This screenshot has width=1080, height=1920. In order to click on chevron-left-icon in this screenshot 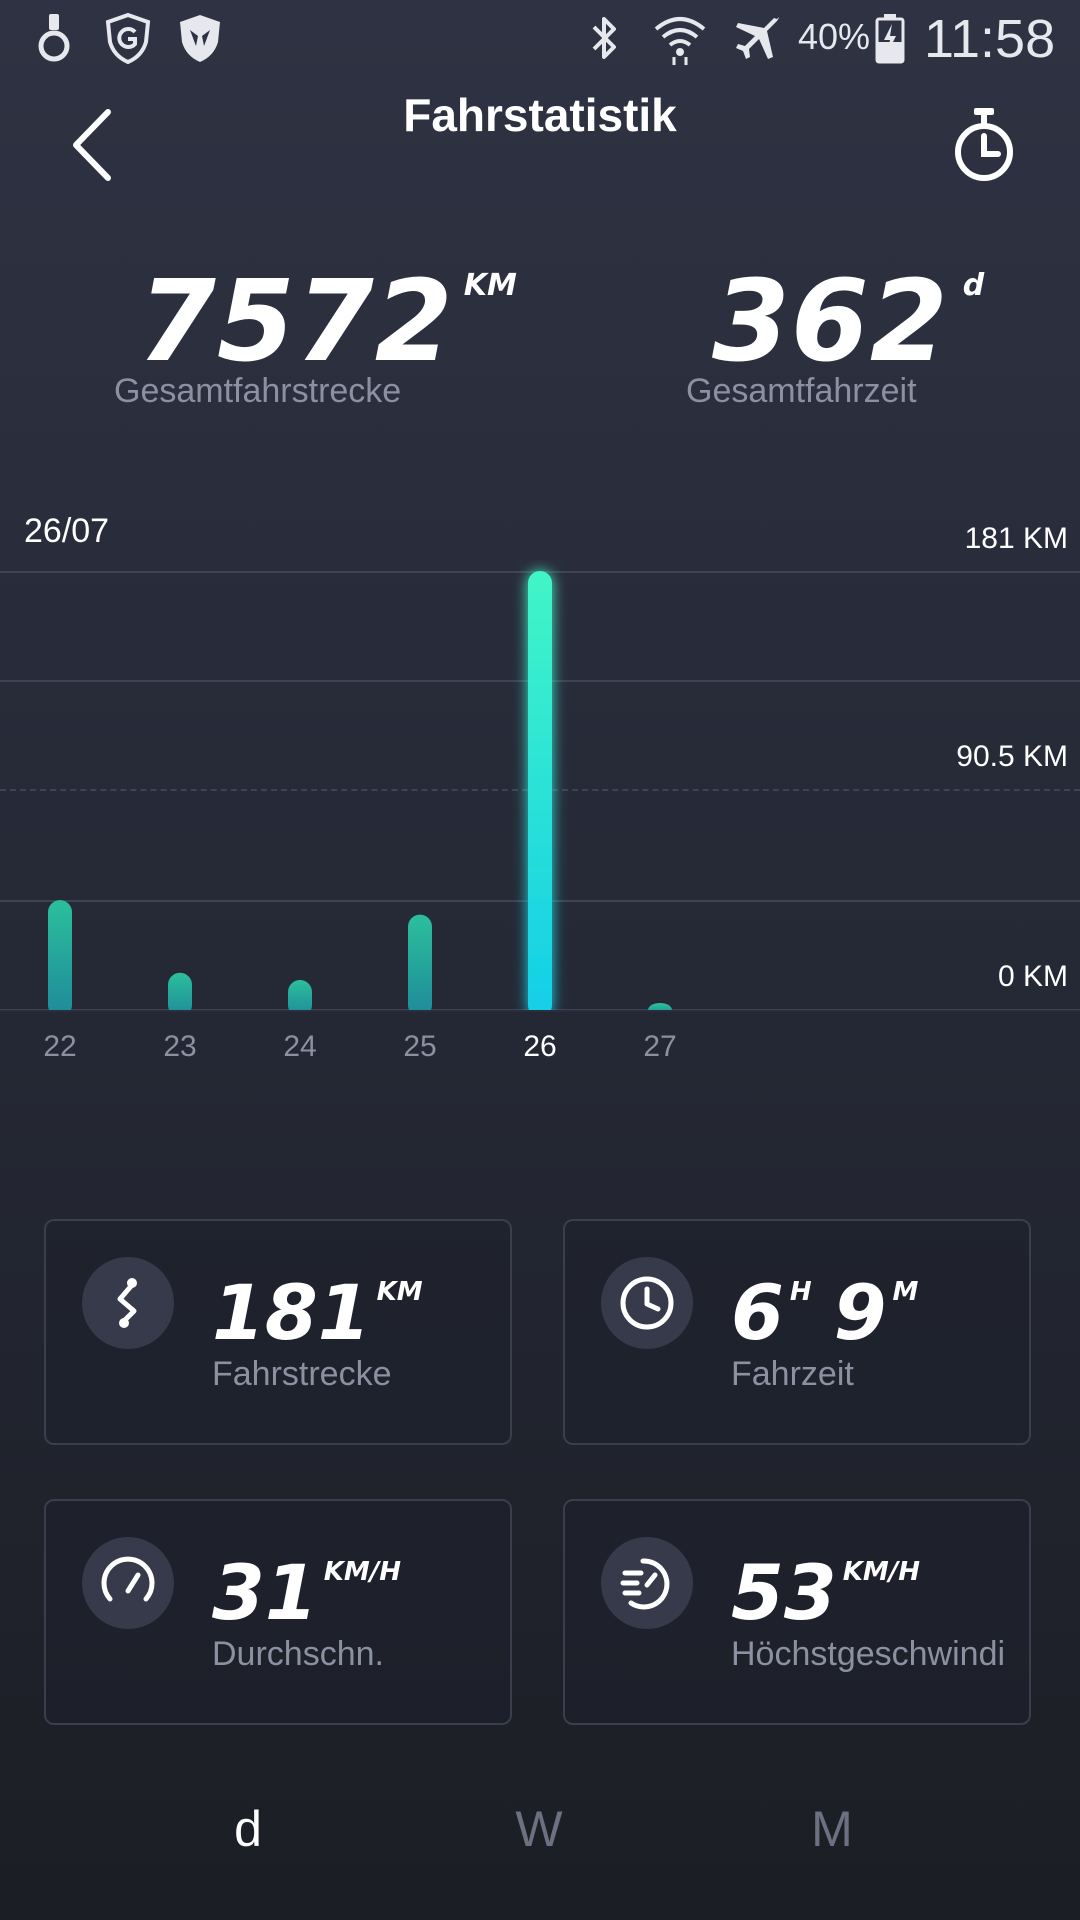, I will do `click(92, 145)`.